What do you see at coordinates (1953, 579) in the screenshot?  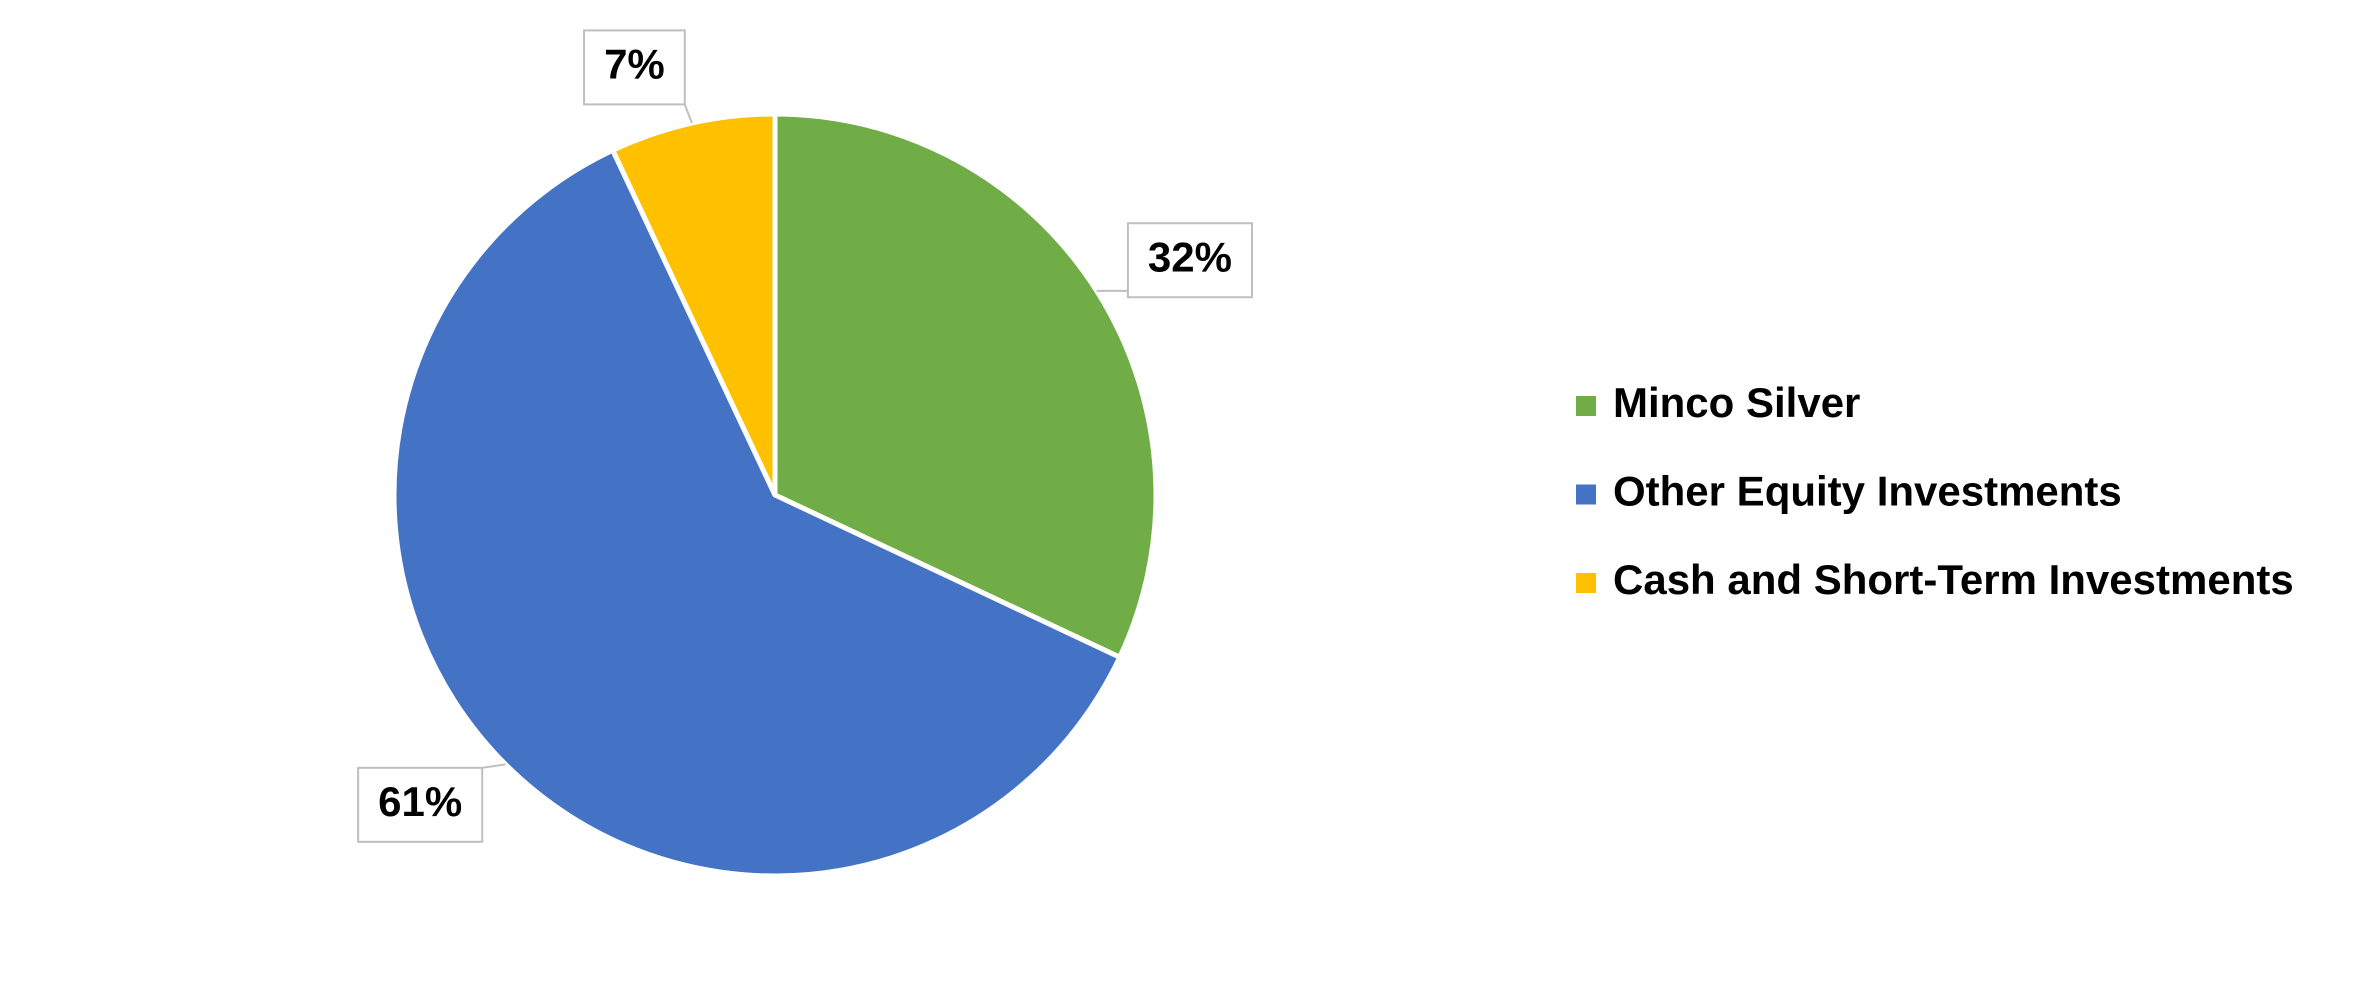 I see `legend-label: Cash and Short-Term Investments` at bounding box center [1953, 579].